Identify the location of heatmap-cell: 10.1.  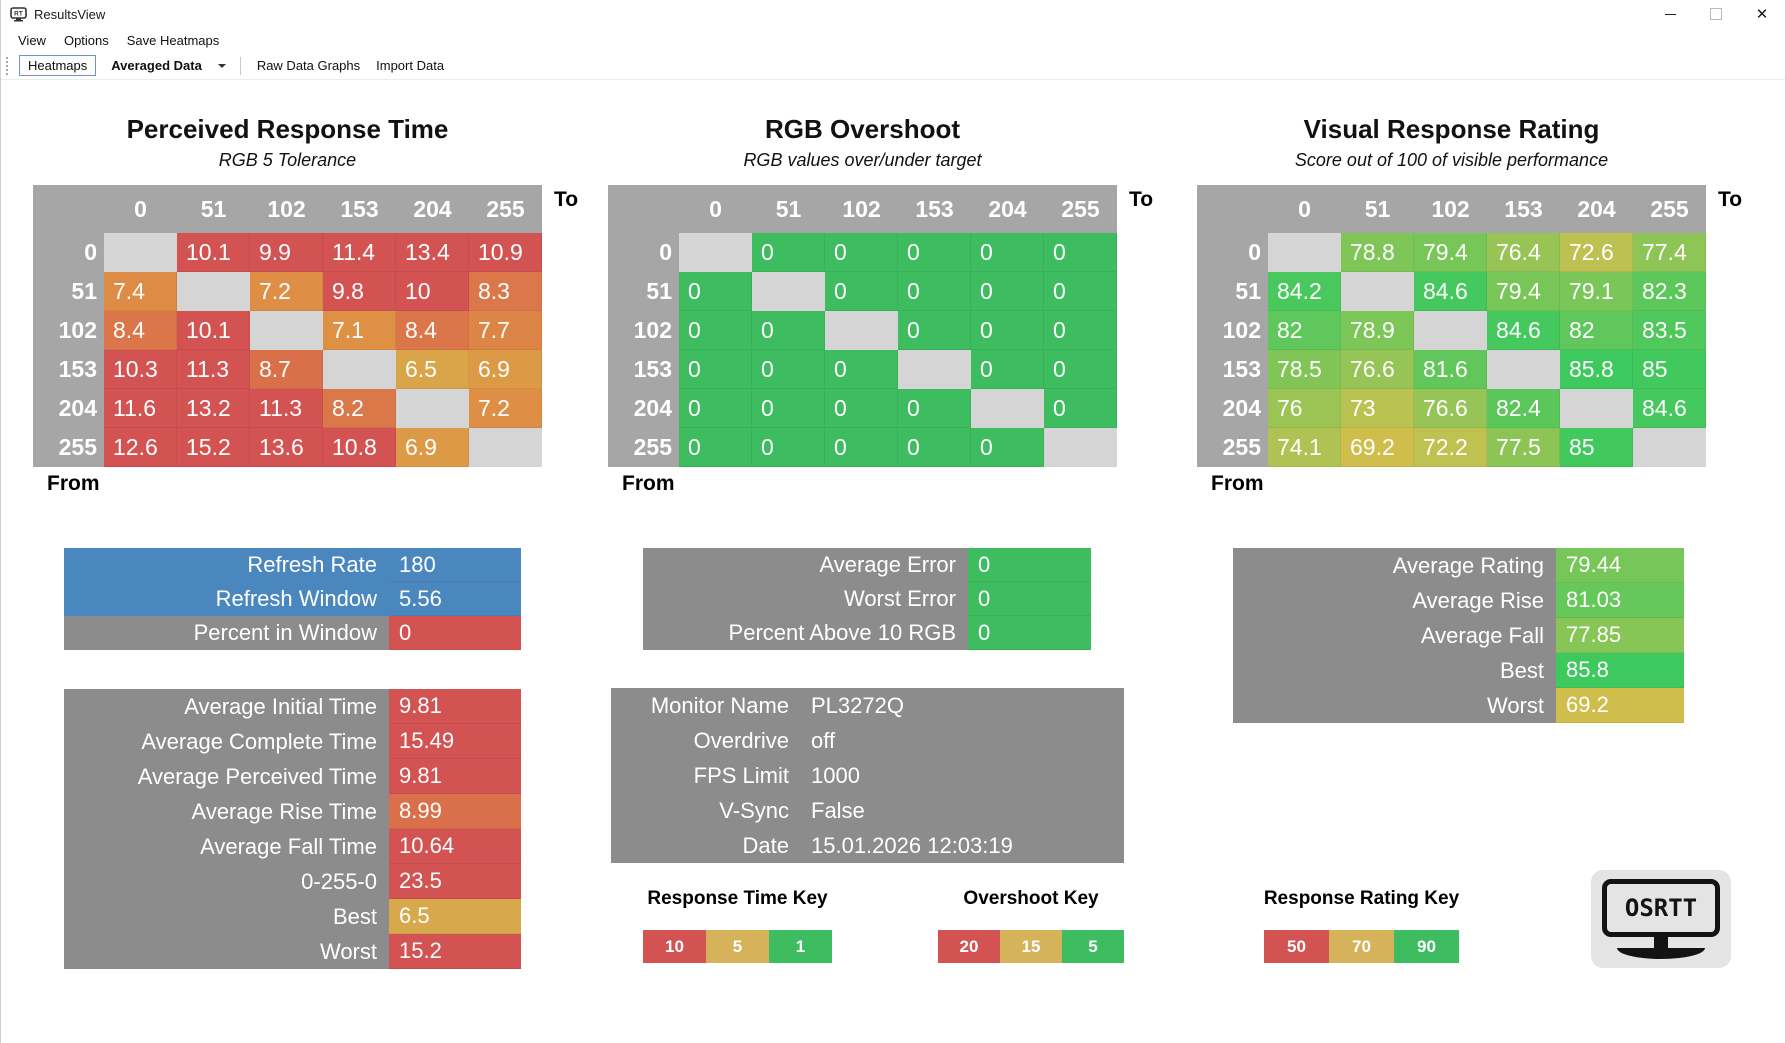
(213, 330).